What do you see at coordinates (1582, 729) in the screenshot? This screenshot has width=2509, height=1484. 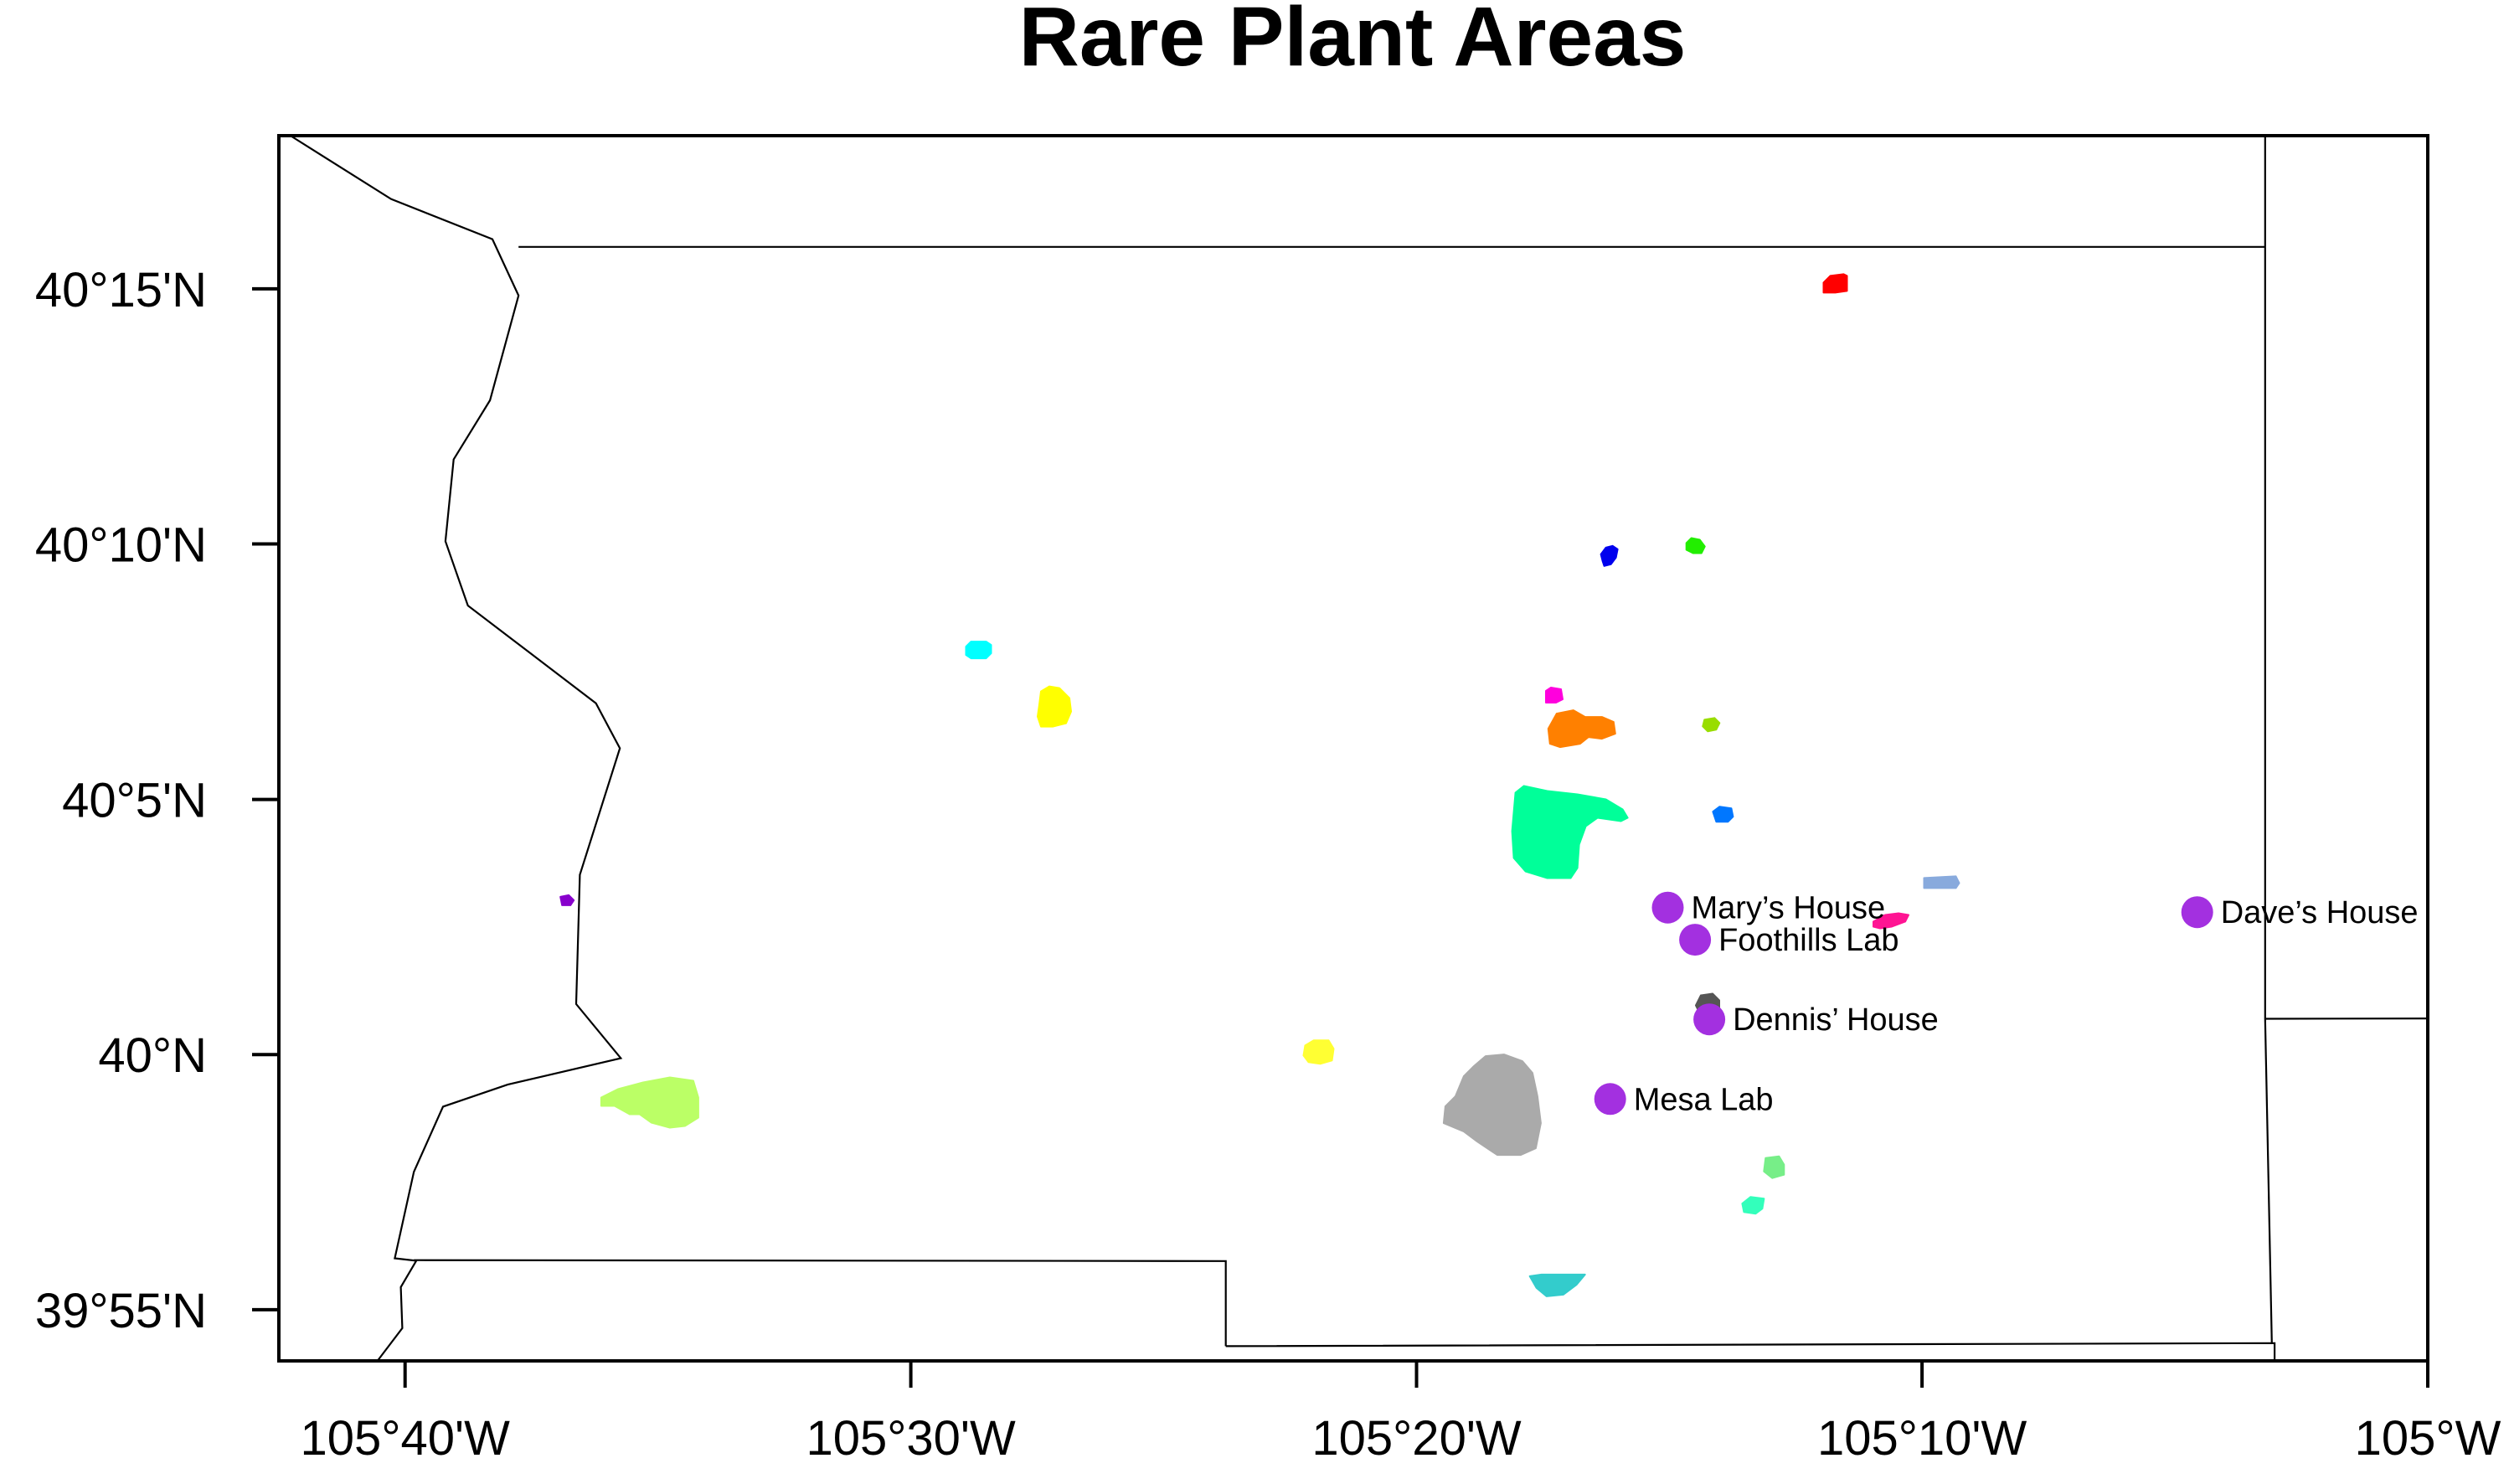 I see `plant-area-orange` at bounding box center [1582, 729].